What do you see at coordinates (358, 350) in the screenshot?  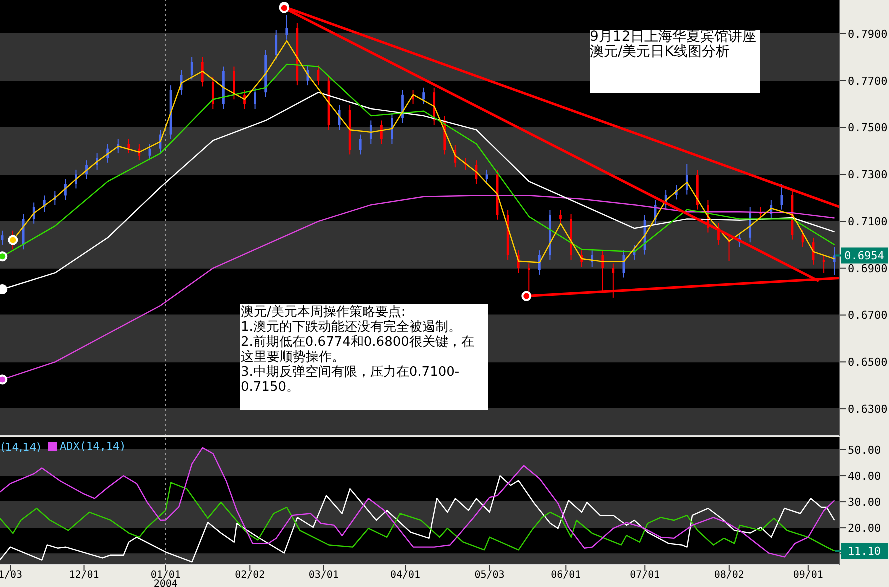 I see `annotation: 2.前期低在0.6774和0.6800很关键，在这里要顺势操作。` at bounding box center [358, 350].